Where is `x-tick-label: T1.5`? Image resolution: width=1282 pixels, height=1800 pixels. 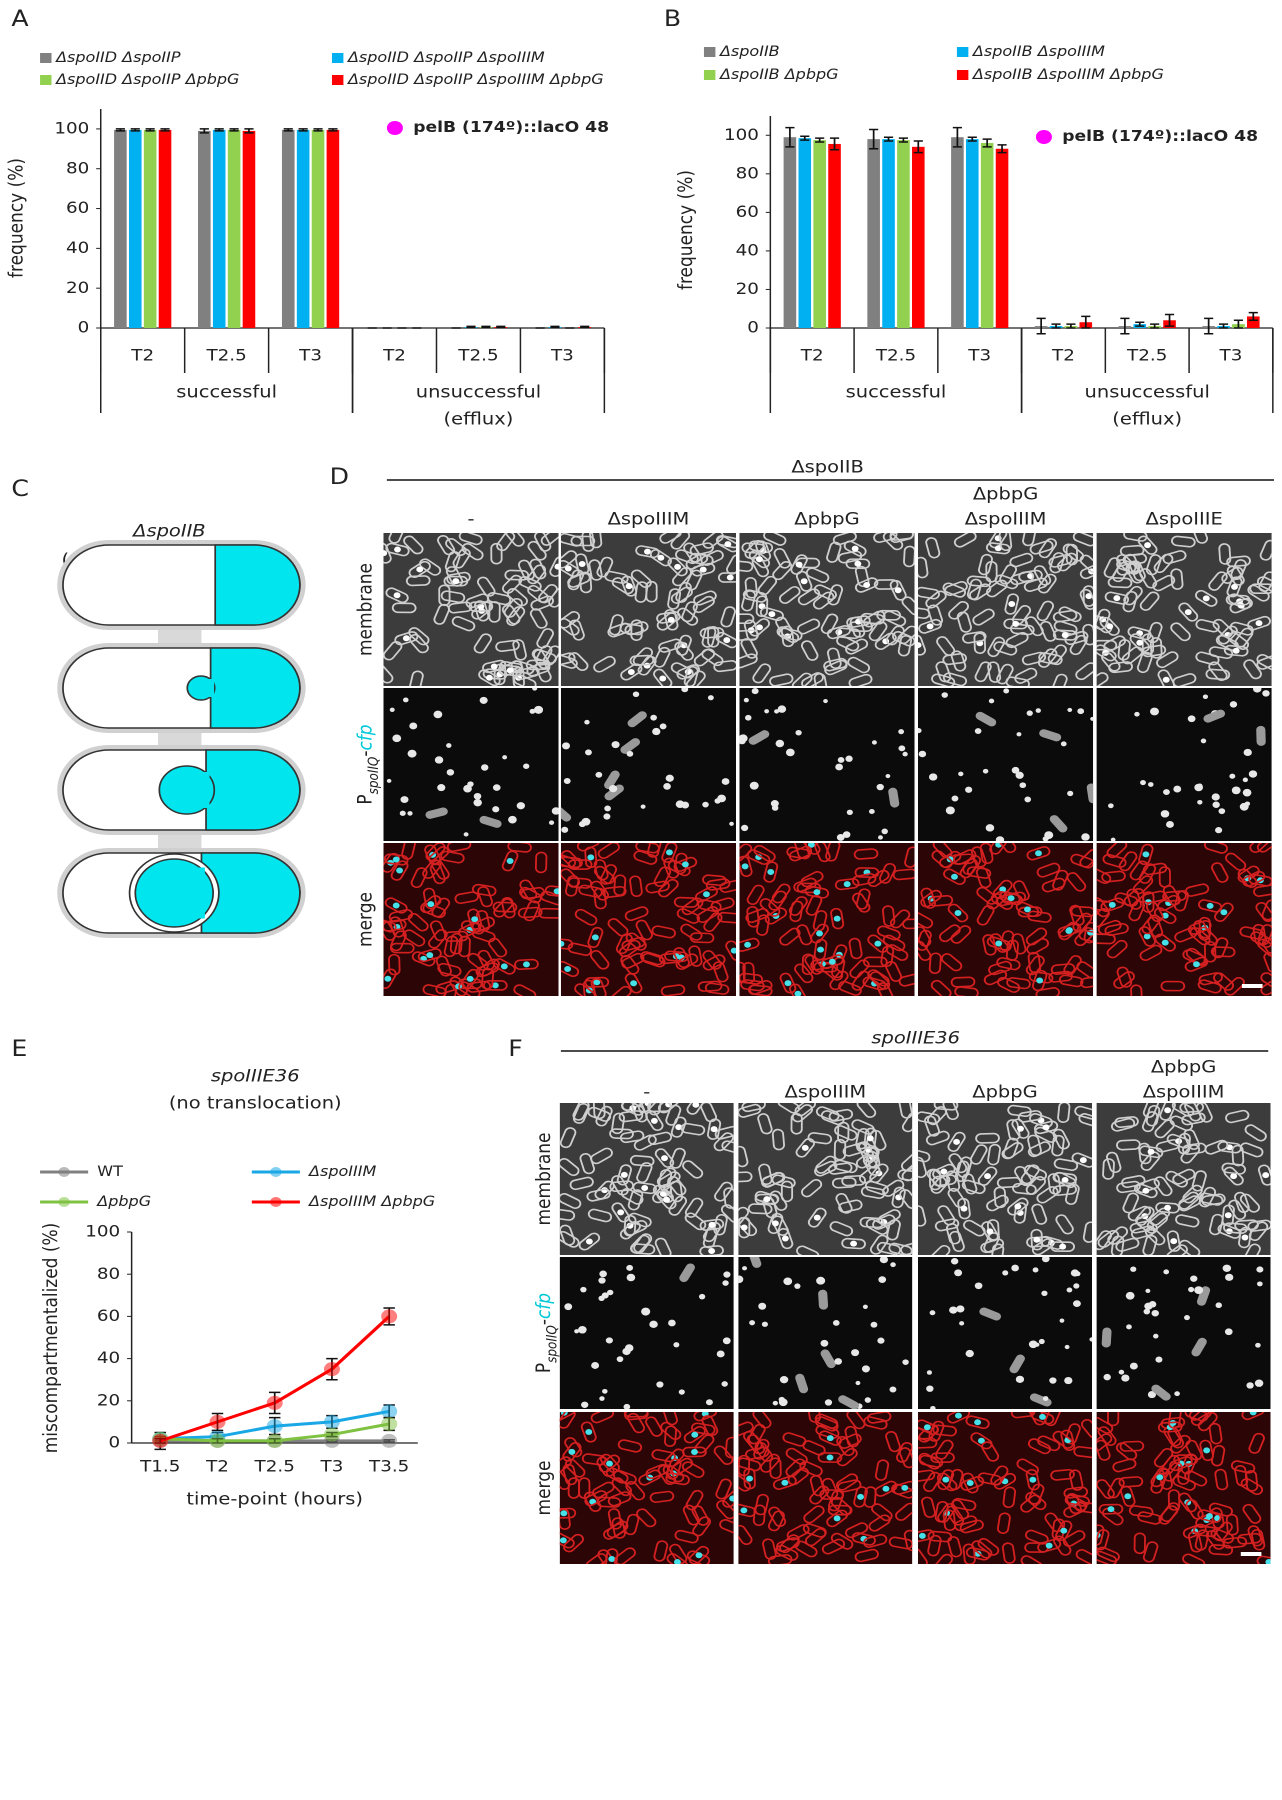
x-tick-label: T1.5 is located at coordinates (159, 1467).